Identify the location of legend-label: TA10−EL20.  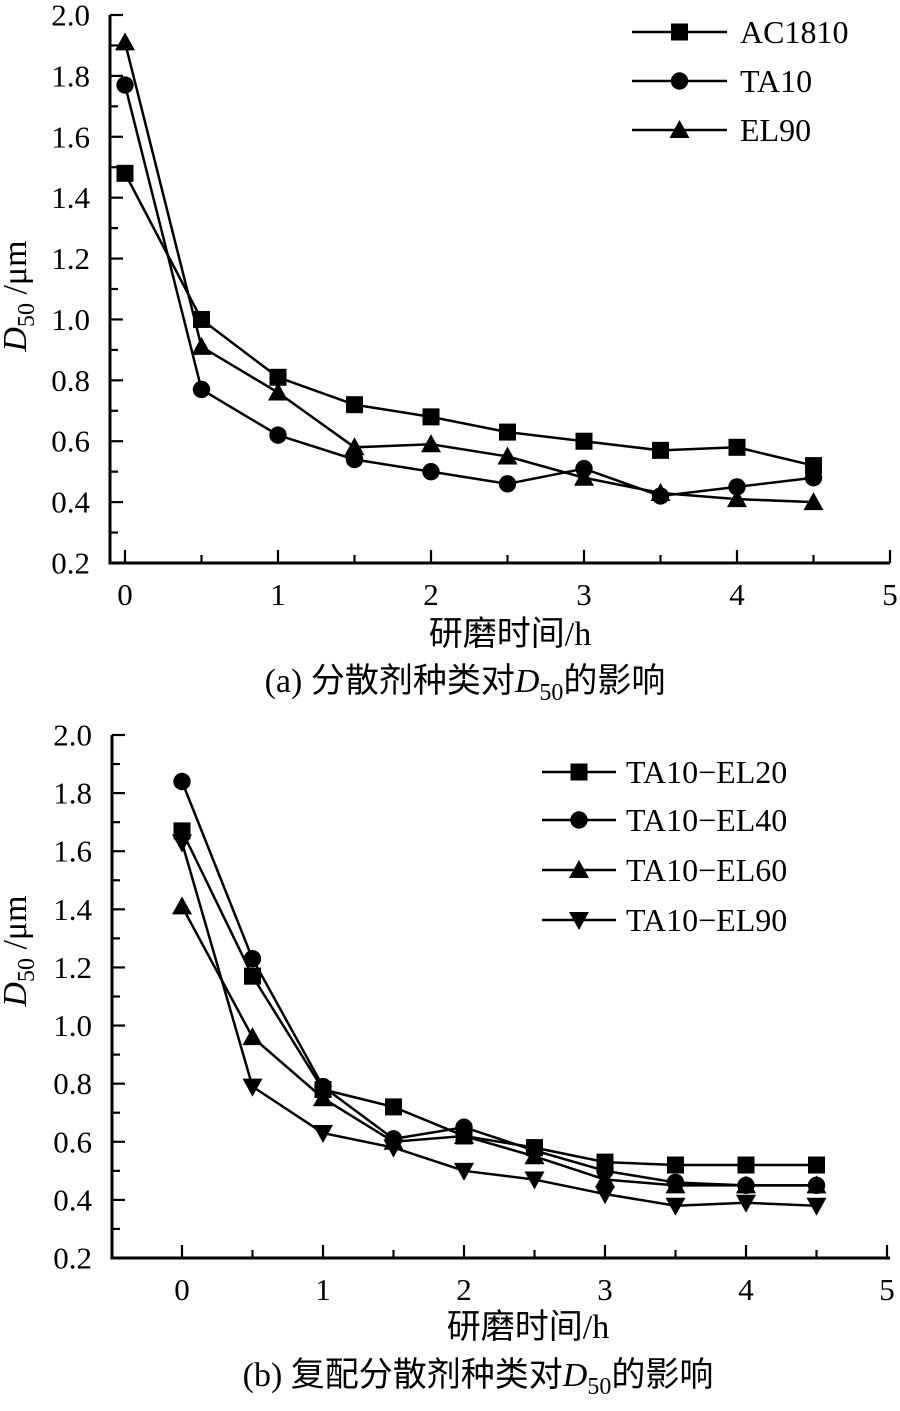
(706, 772).